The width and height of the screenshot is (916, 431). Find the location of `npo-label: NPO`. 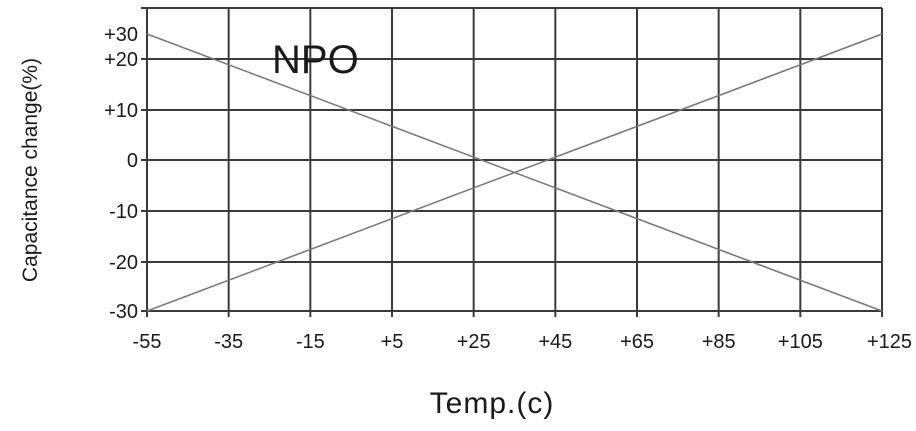

npo-label: NPO is located at coordinates (315, 60).